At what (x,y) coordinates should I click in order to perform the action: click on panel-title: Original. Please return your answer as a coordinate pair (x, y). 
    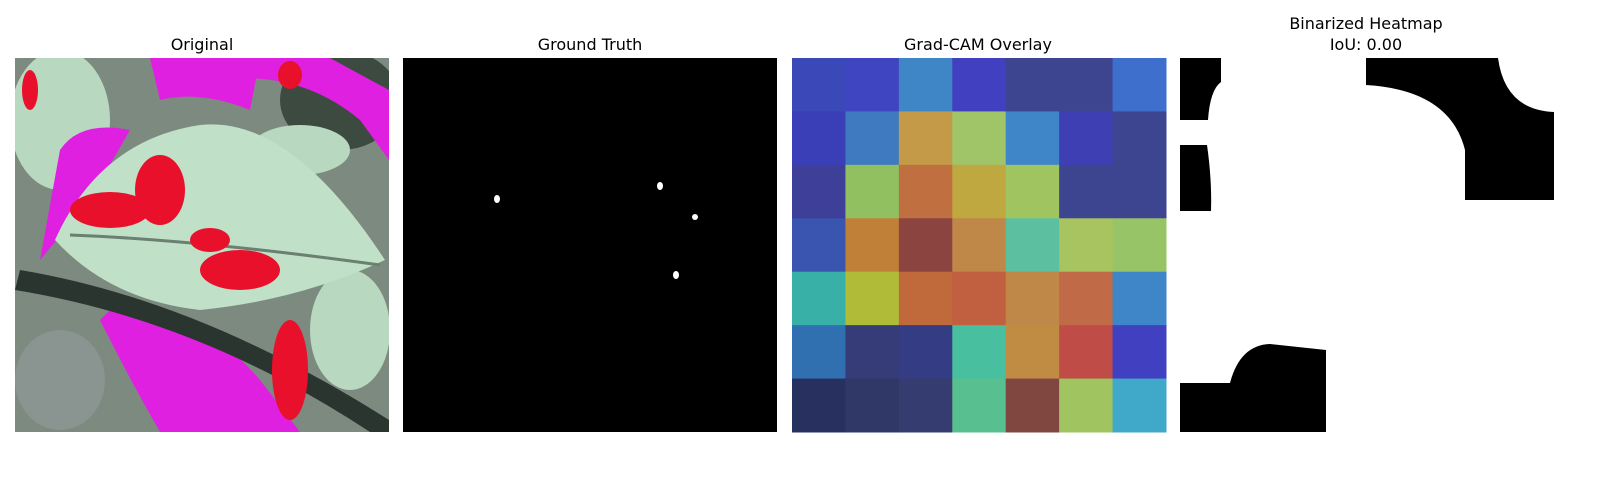
    Looking at the image, I should click on (202, 44).